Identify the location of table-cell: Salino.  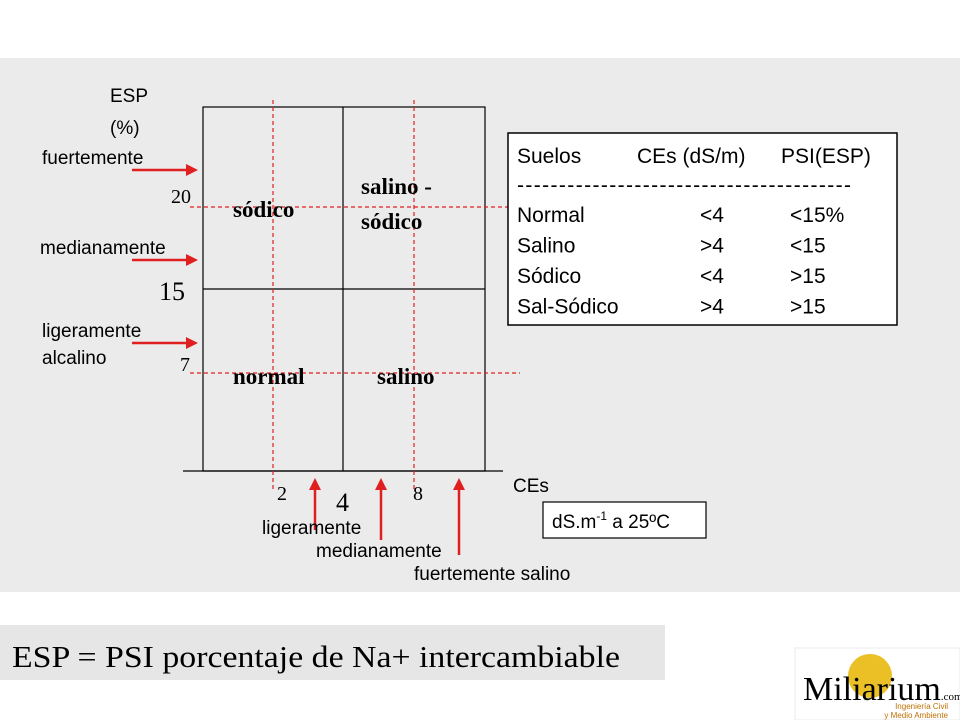
(546, 246).